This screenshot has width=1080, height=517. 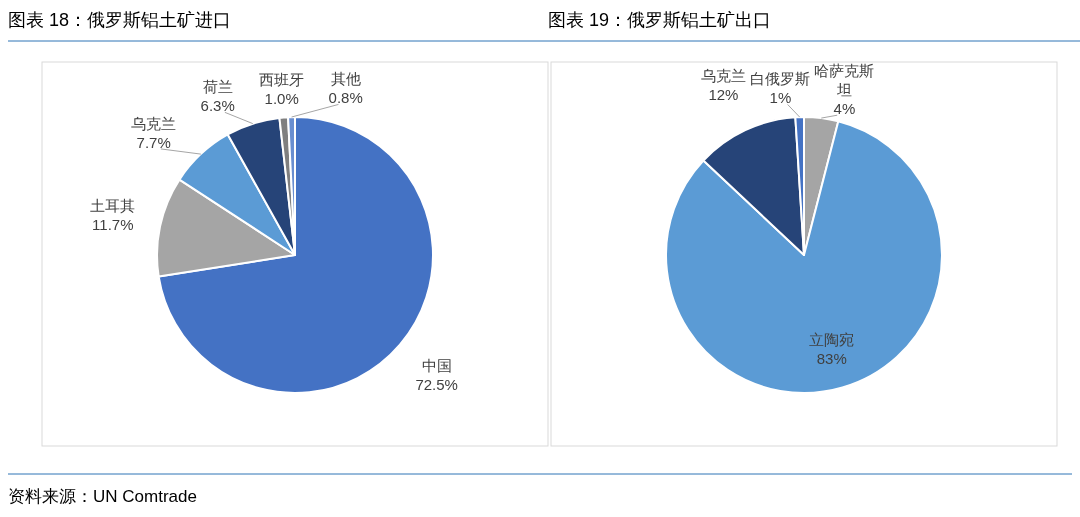 I want to click on slice-label: 土耳其, so click(x=113, y=206).